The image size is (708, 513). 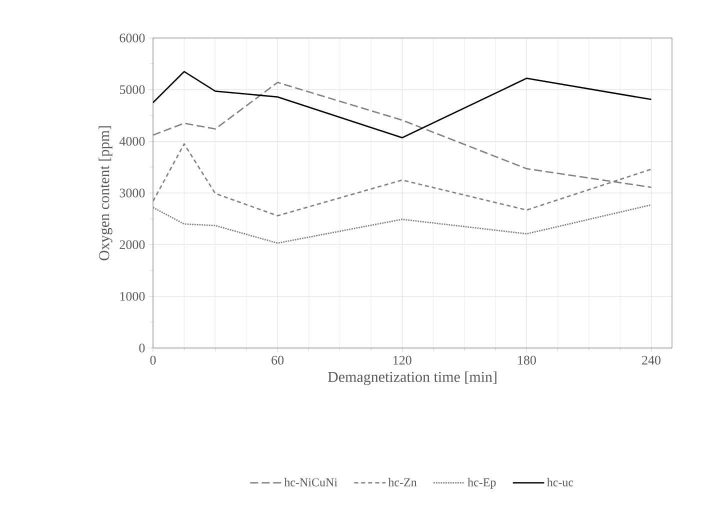 I want to click on y-tick-label: 2000, so click(x=132, y=245).